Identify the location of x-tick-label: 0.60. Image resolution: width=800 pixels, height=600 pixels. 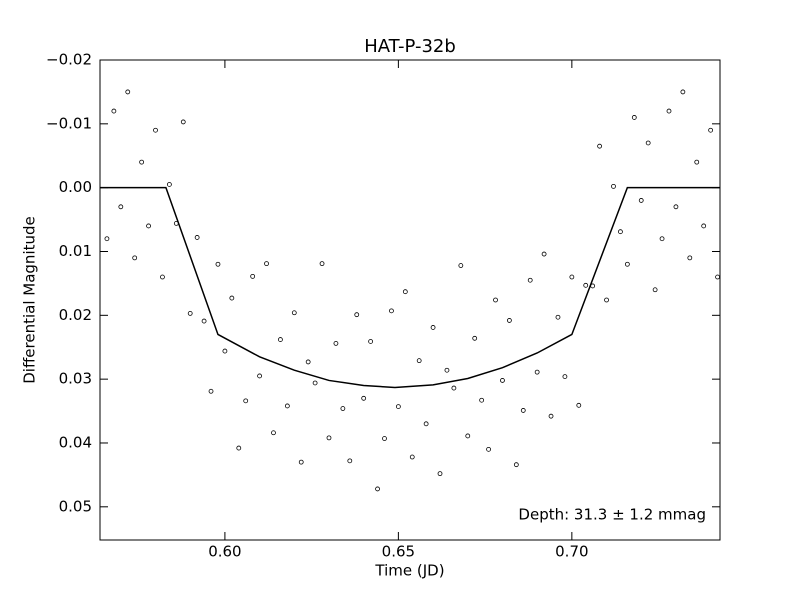
(224, 552).